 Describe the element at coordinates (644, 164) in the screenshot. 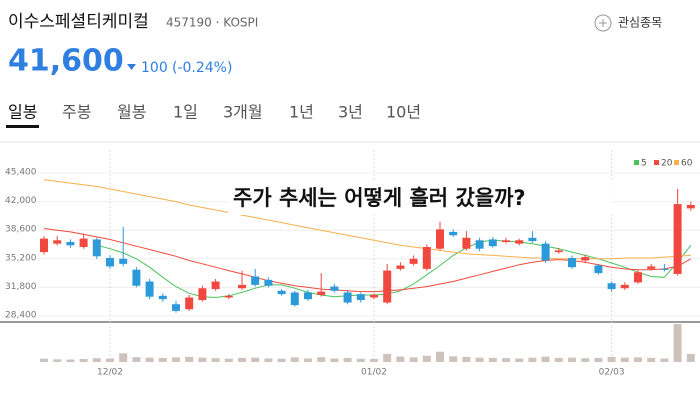

I see `legend-label: 5` at that location.